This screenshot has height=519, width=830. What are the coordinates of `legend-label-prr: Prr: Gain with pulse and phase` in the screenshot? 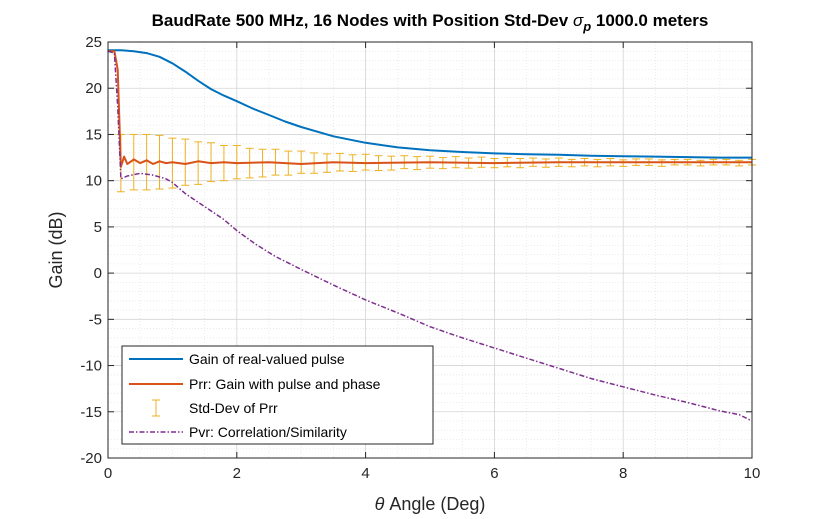 It's located at (285, 384).